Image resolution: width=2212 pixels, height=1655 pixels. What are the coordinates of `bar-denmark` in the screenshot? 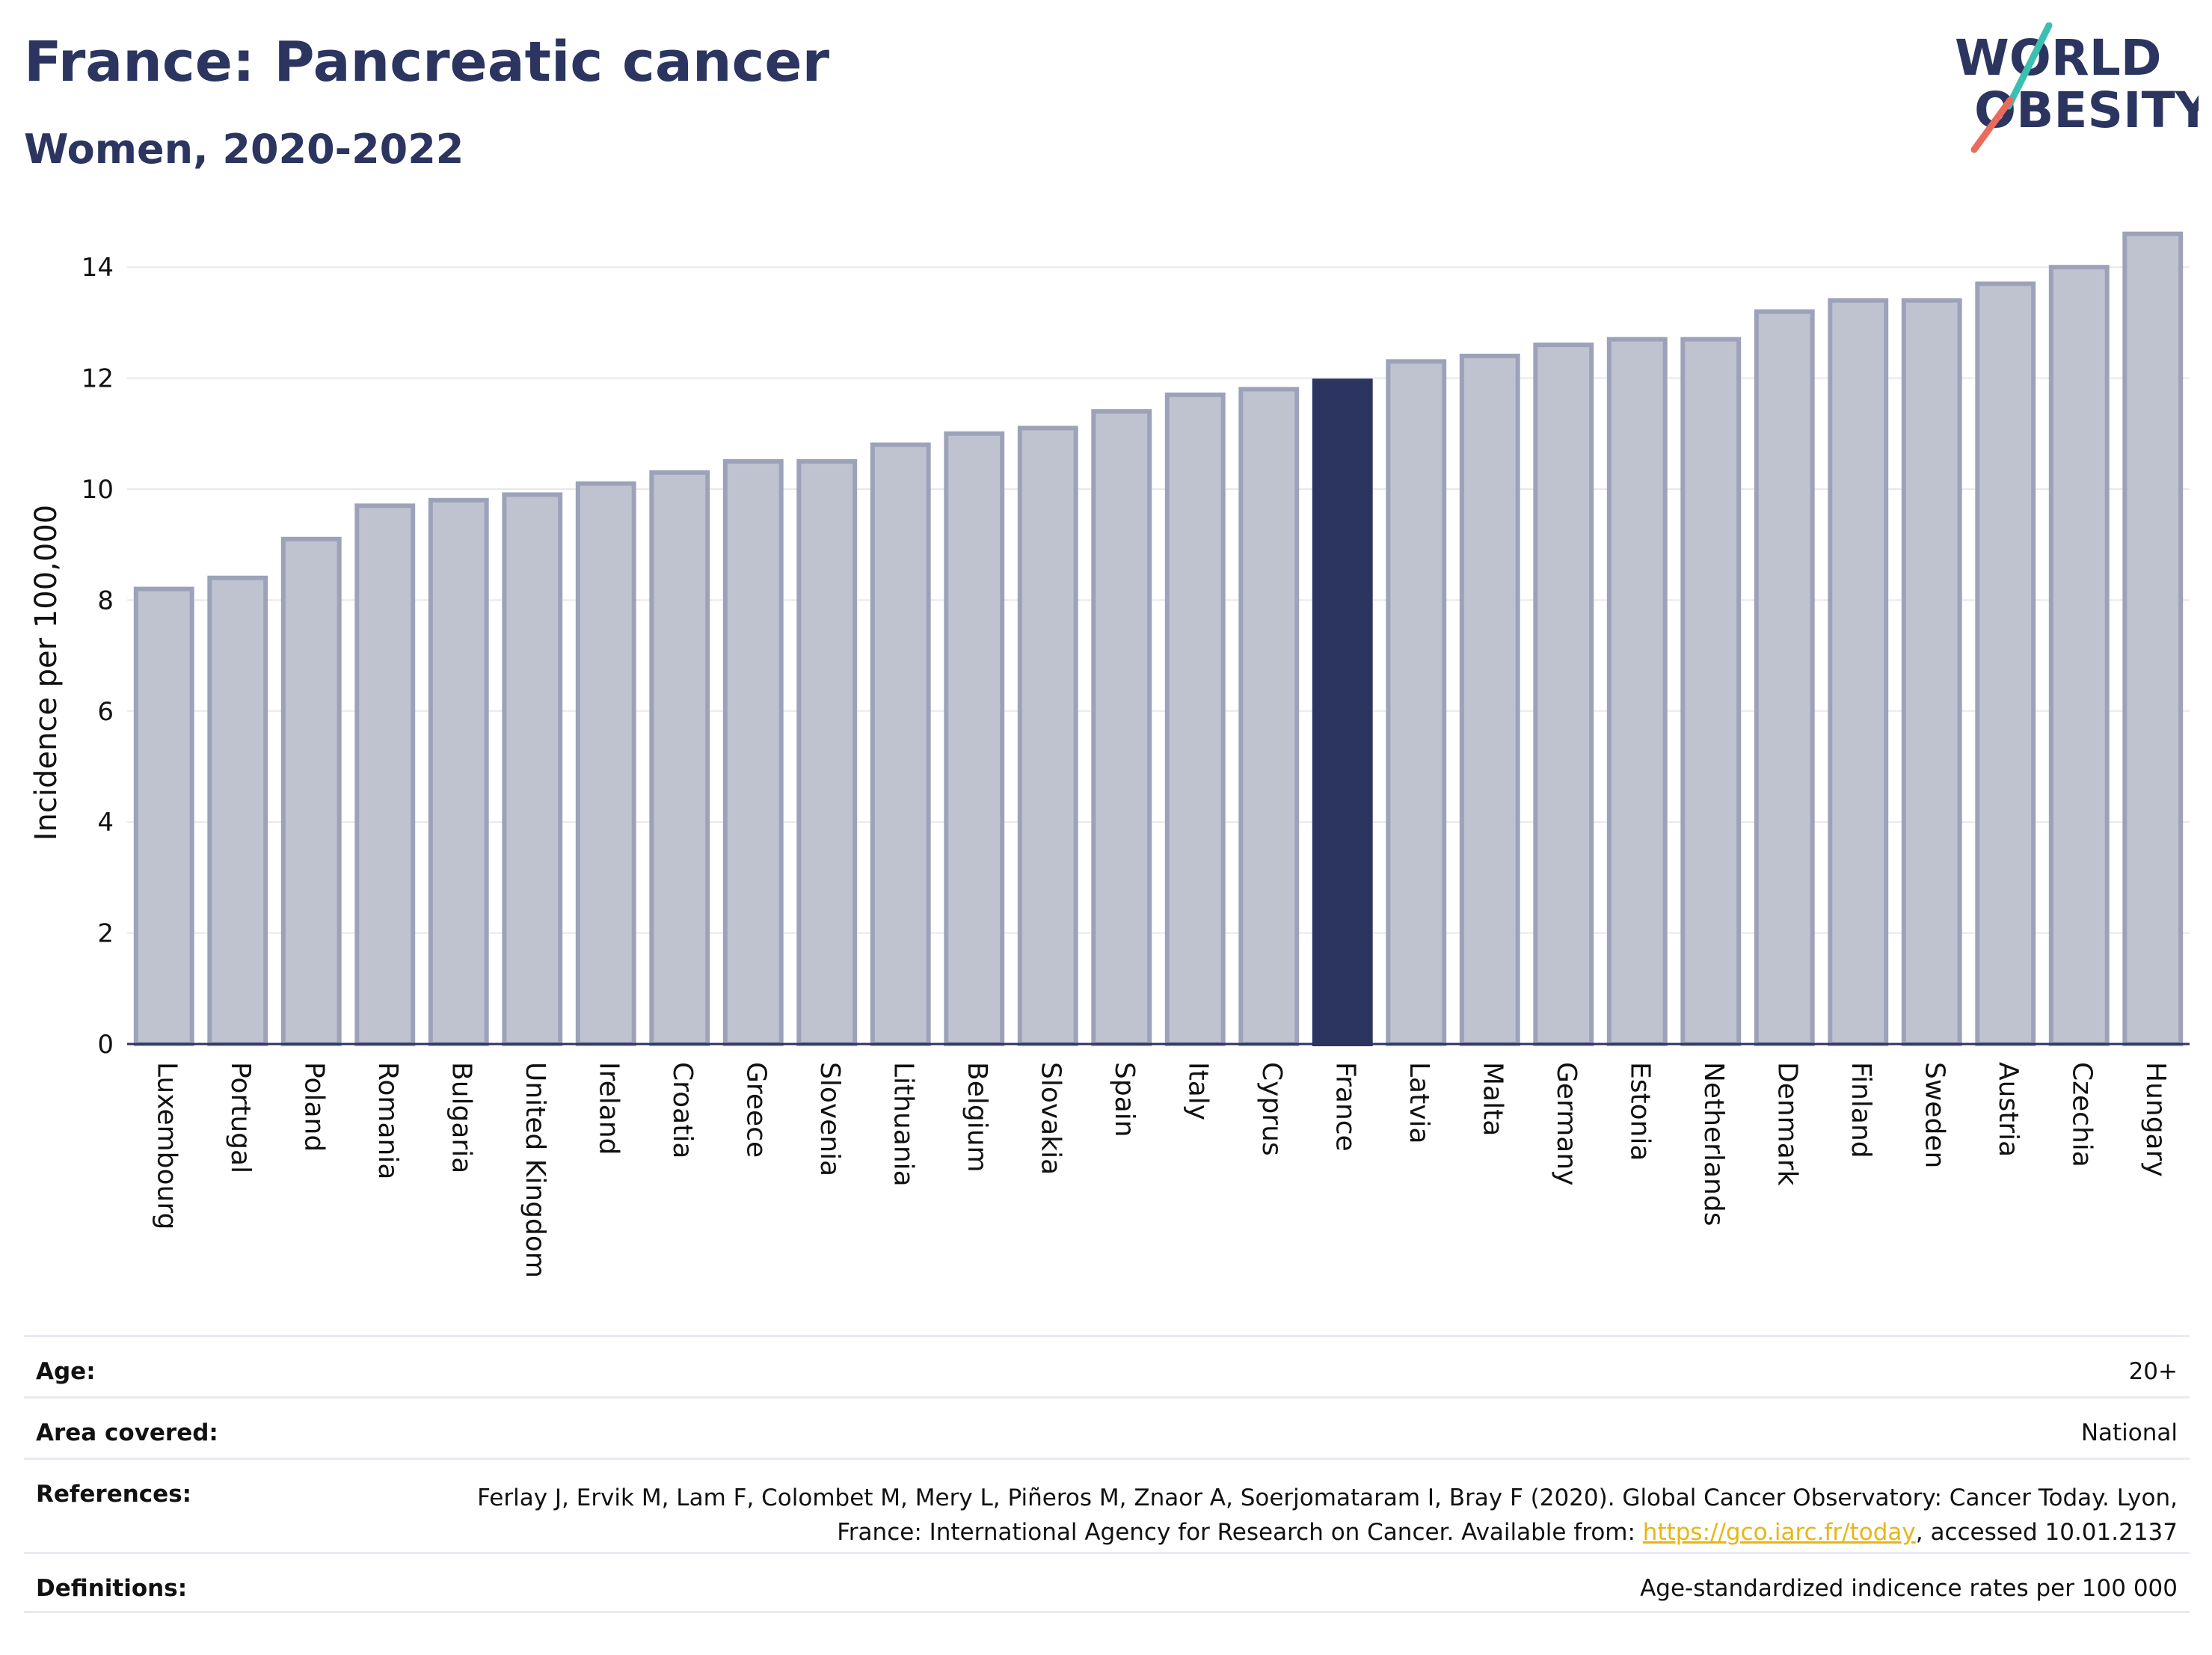 It's located at (1785, 677).